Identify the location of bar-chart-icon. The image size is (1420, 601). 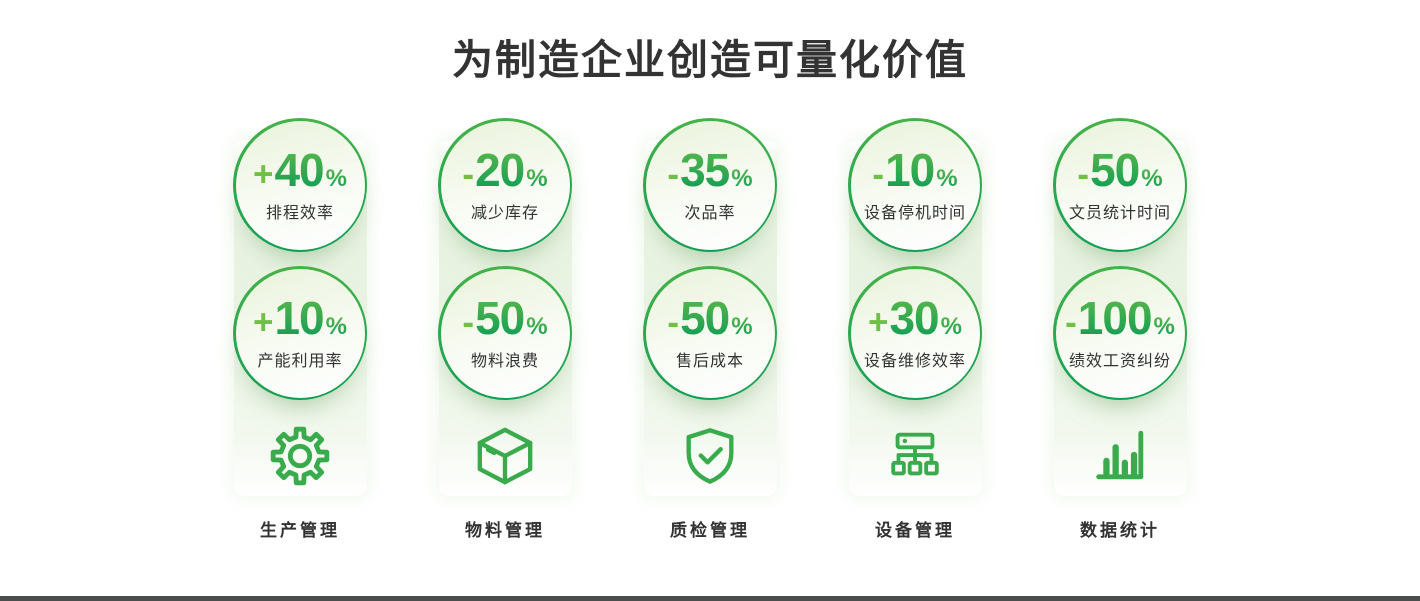
(1120, 455).